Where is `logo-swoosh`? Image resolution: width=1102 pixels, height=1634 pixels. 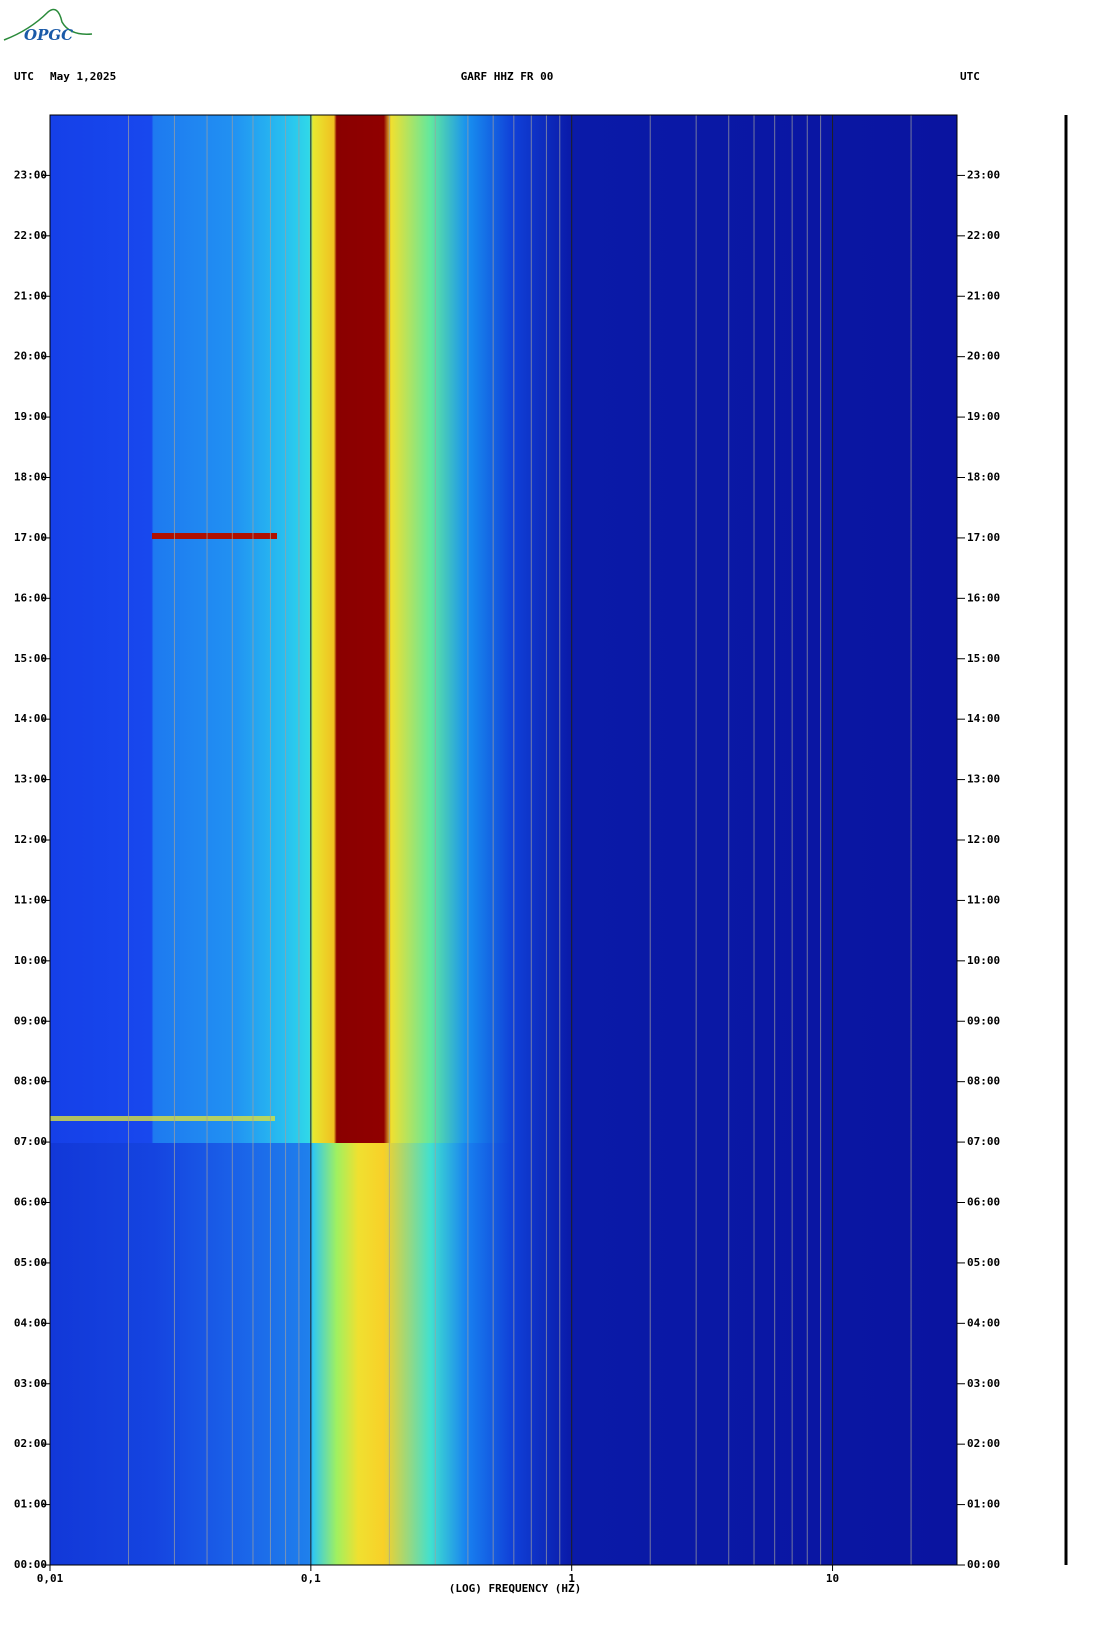
logo-swoosh is located at coordinates (48, 24).